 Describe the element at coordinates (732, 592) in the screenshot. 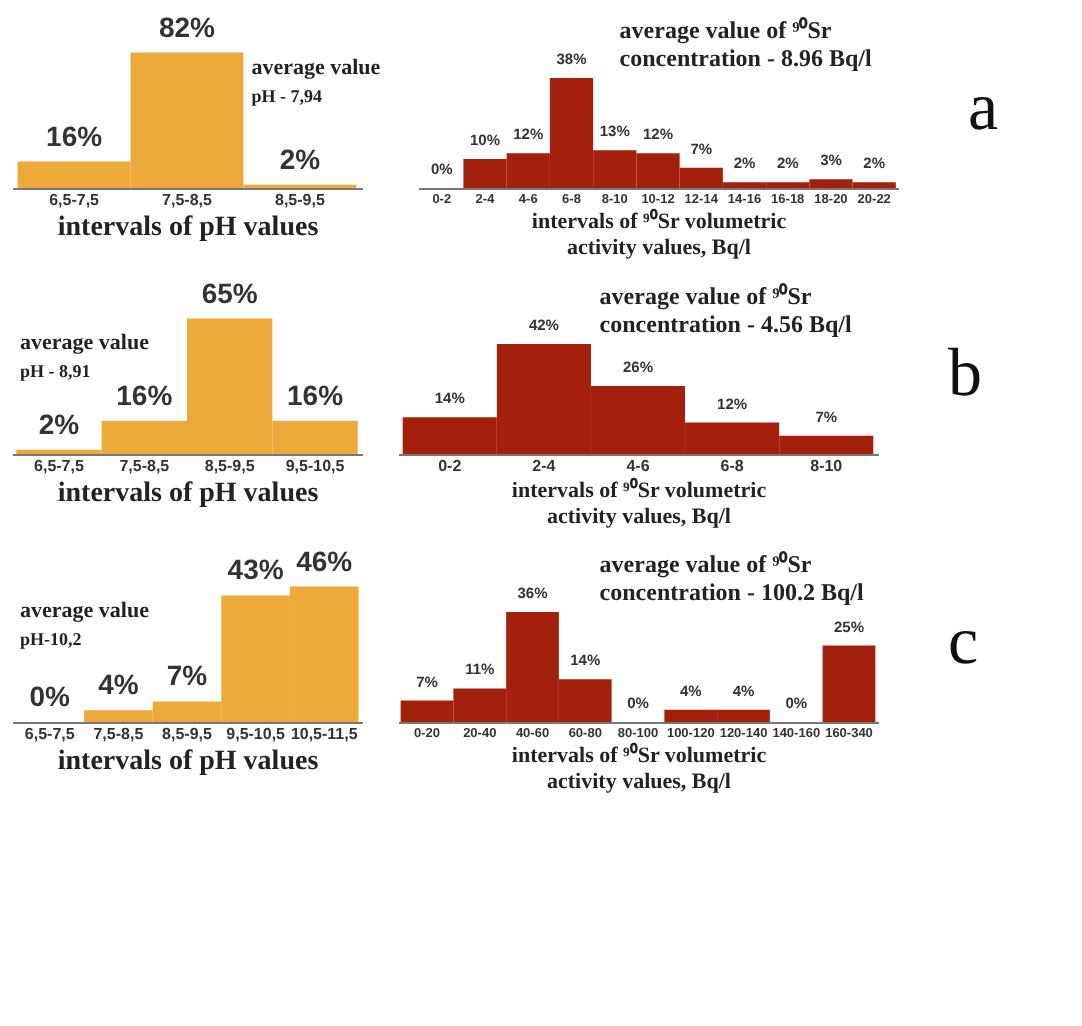

I see `text: concentration - 100.2 Bq/l` at that location.